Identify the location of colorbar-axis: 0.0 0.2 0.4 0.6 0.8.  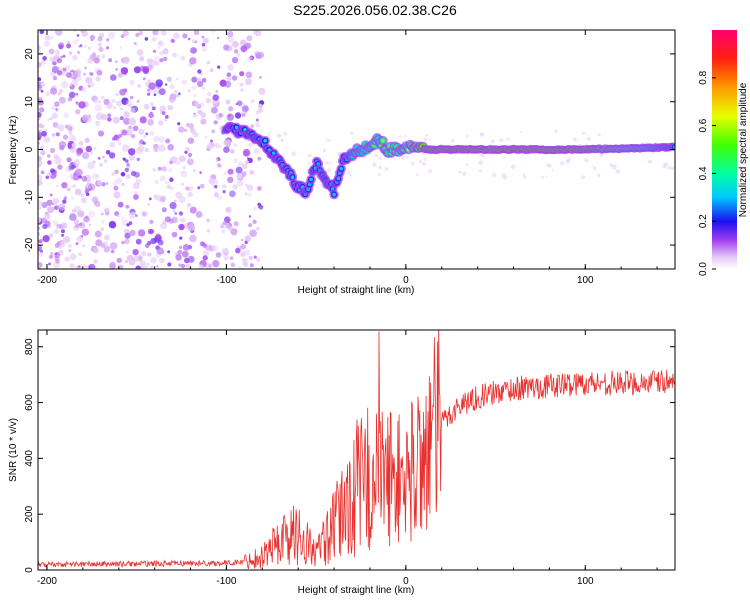
(707, 173).